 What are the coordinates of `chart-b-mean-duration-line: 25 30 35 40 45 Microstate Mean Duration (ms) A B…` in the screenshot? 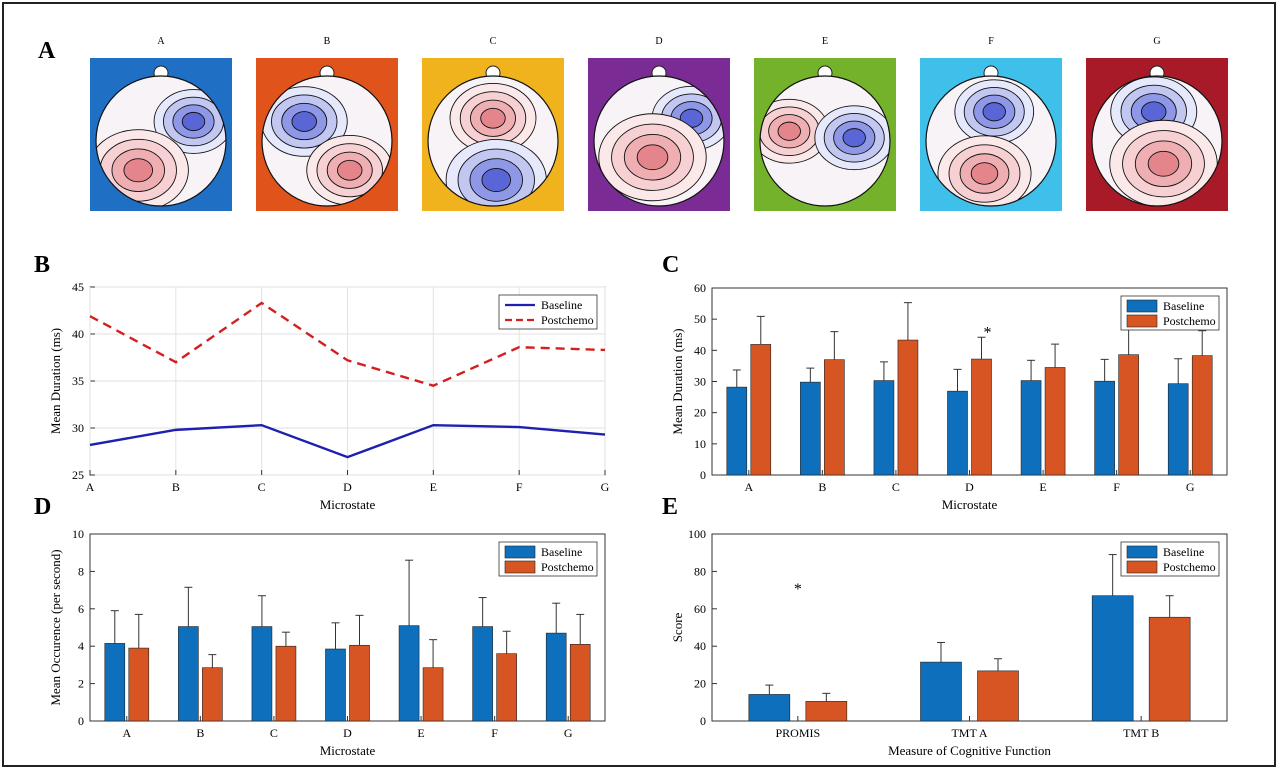 It's located at (329, 396).